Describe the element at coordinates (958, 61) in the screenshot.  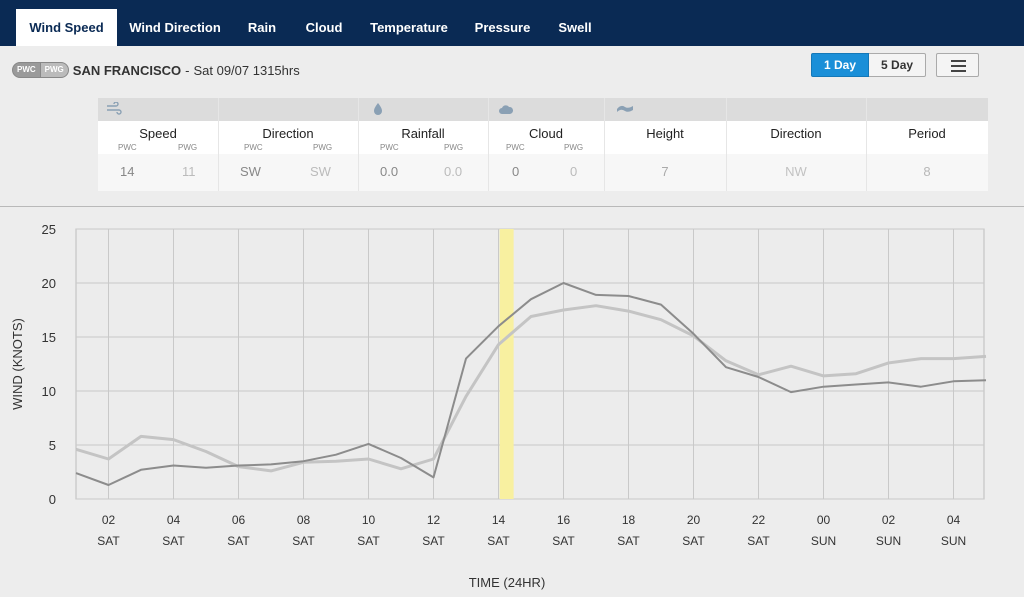
I see `hamburger-icon` at that location.